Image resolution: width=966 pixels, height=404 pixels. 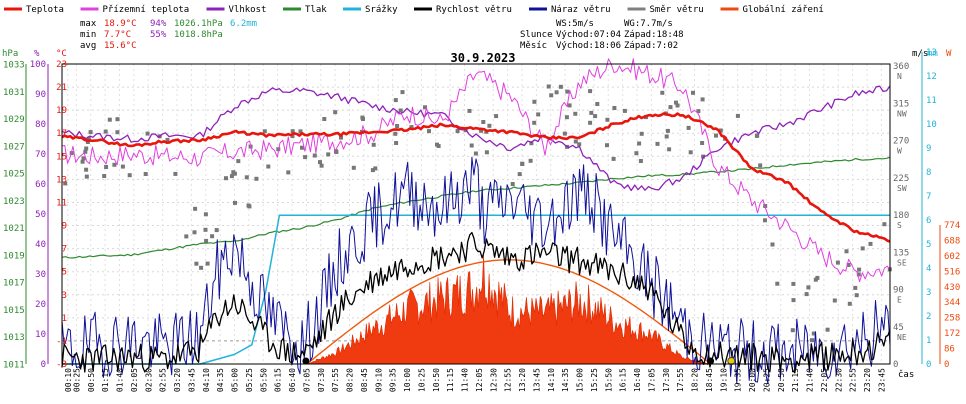 What do you see at coordinates (88, 46) in the screenshot?
I see `stats-value: avg` at bounding box center [88, 46].